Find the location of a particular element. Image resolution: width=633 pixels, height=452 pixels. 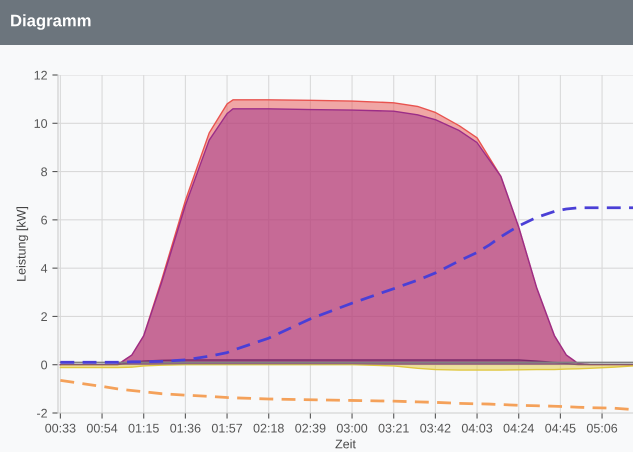

x-axis-title: Zeit is located at coordinates (345, 443).